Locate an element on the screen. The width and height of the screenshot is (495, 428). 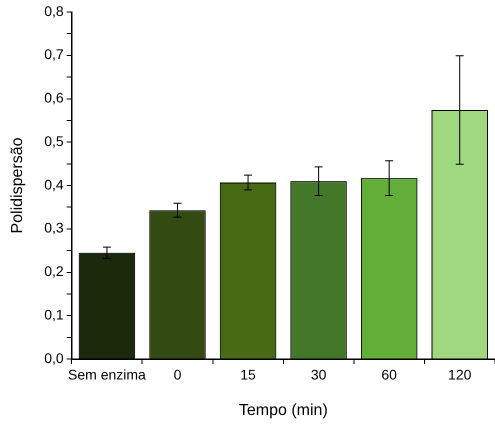
x-tick-label: 120 is located at coordinates (460, 374).